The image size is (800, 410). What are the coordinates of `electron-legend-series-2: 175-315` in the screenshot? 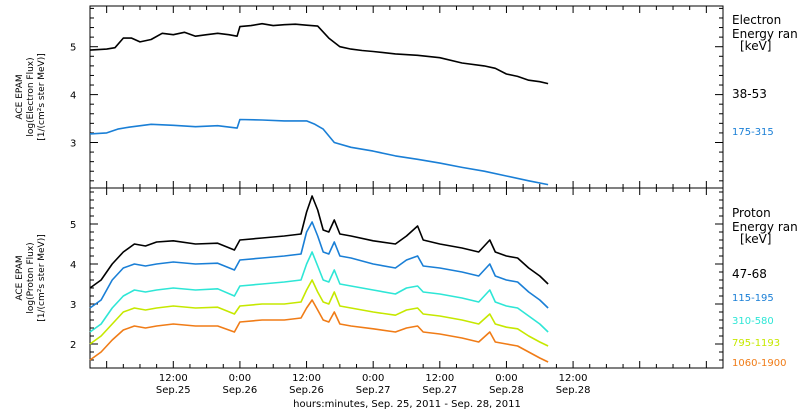 It's located at (753, 132).